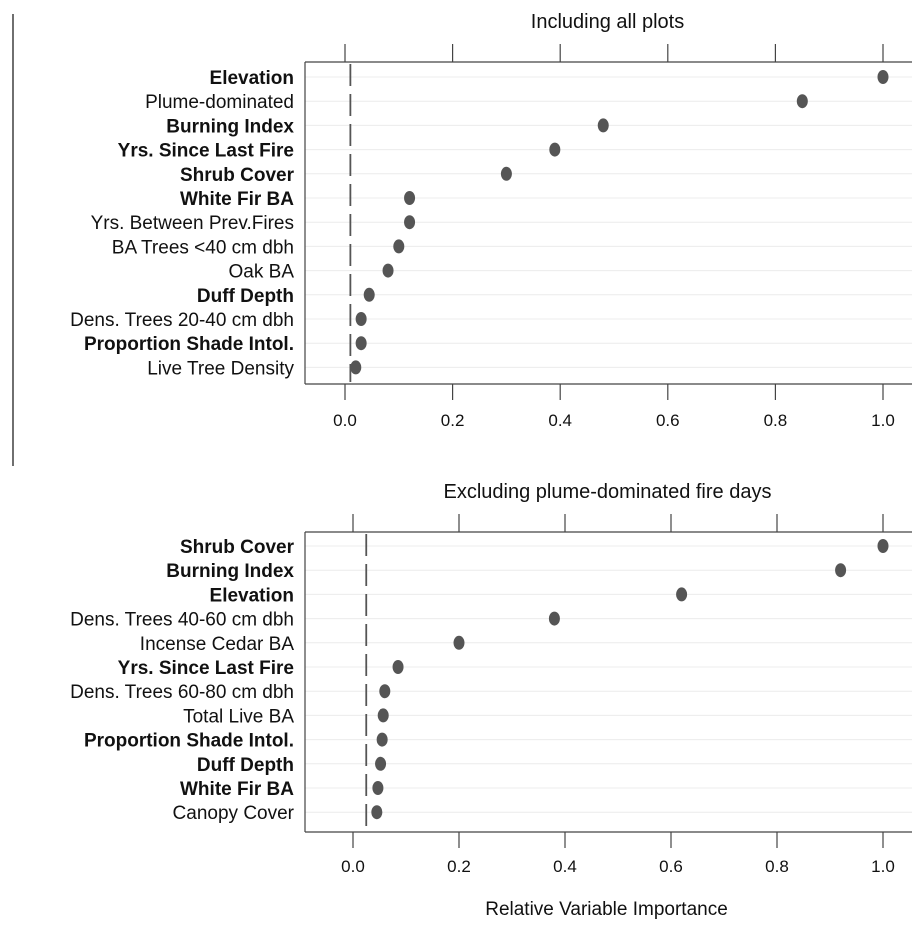 The width and height of the screenshot is (912, 929). What do you see at coordinates (192, 223) in the screenshot?
I see `variable-label: Yrs. Between Prev.Fires` at bounding box center [192, 223].